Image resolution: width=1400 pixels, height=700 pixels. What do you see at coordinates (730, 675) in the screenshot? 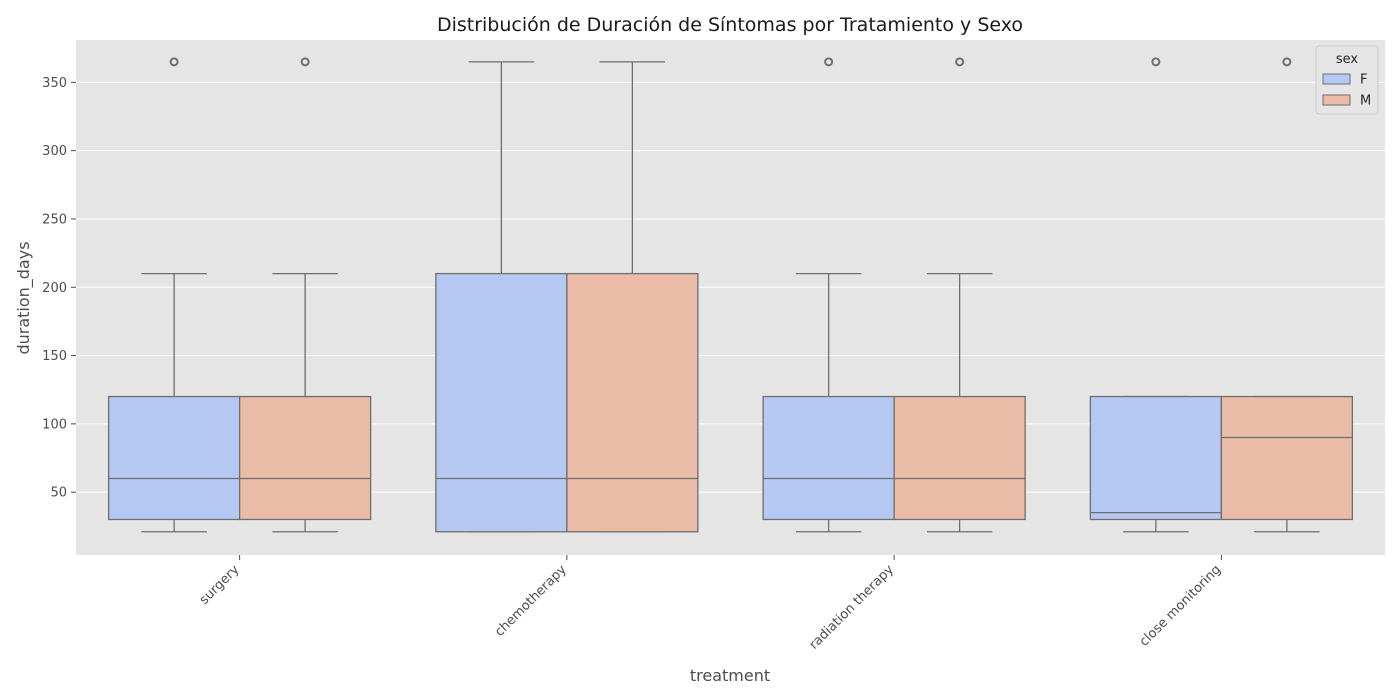
I see `x-axis-title: treatment` at bounding box center [730, 675].